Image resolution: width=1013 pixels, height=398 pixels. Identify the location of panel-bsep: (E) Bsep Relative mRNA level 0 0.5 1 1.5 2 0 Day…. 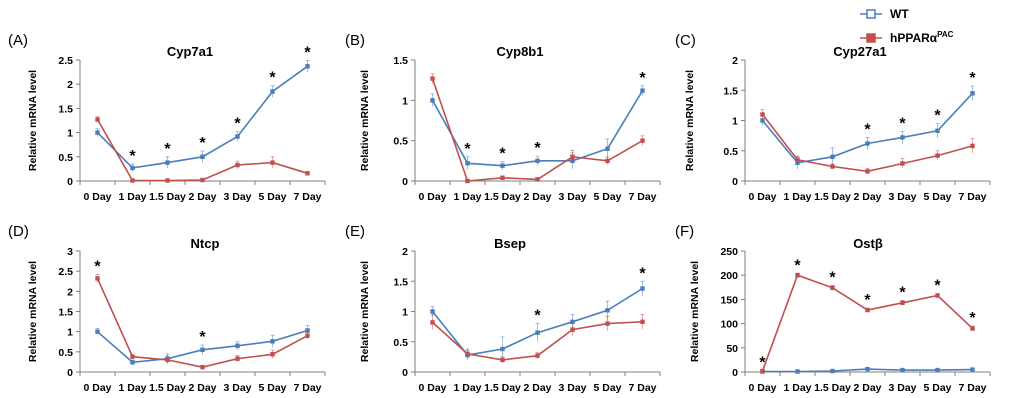
(503, 308).